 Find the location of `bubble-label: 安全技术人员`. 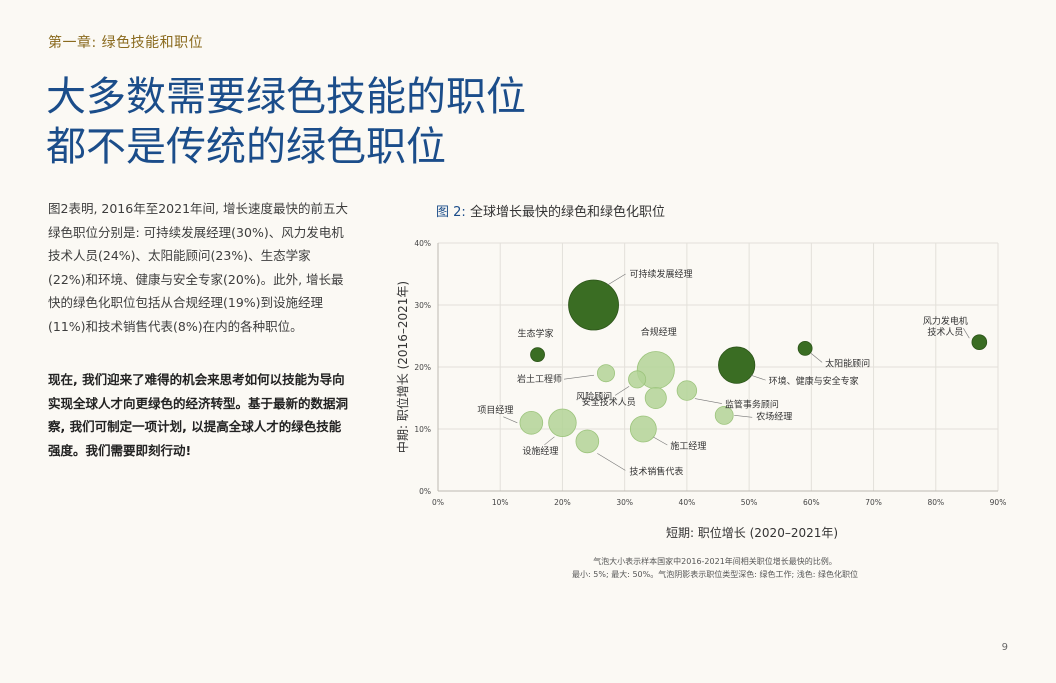

bubble-label: 安全技术人员 is located at coordinates (609, 402).